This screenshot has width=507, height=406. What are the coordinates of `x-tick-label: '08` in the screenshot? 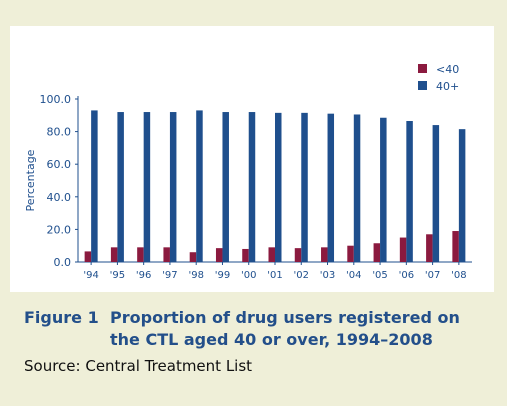 It's located at (458, 275).